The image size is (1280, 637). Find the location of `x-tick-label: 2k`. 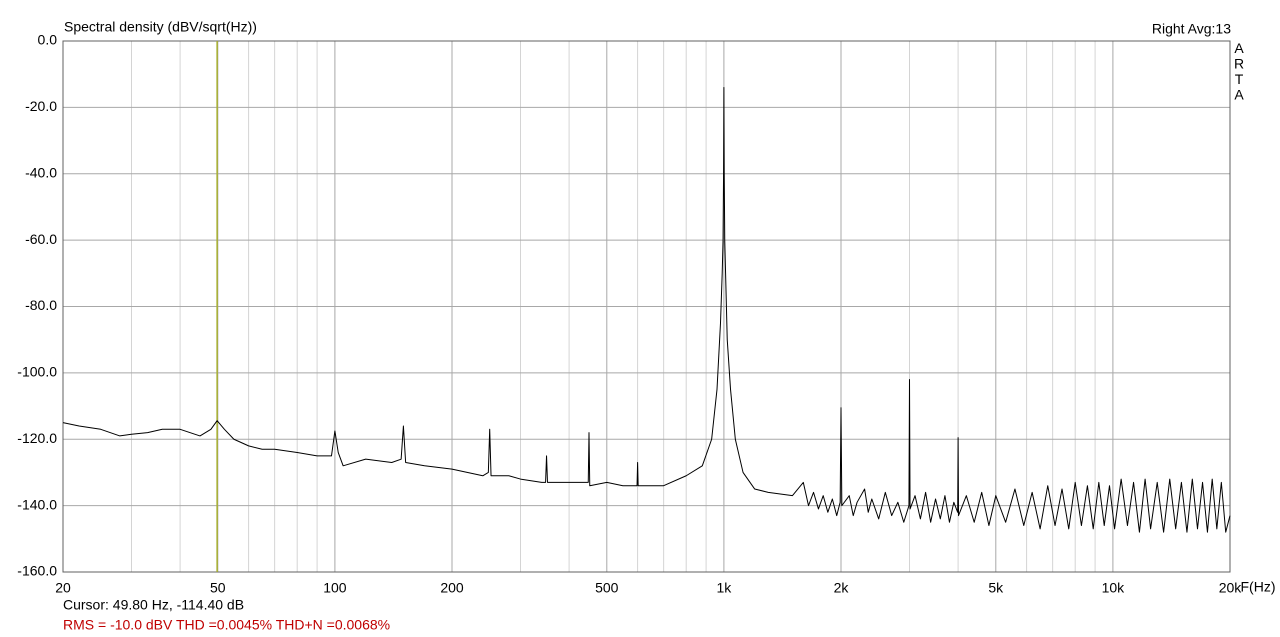

x-tick-label: 2k is located at coordinates (842, 588).